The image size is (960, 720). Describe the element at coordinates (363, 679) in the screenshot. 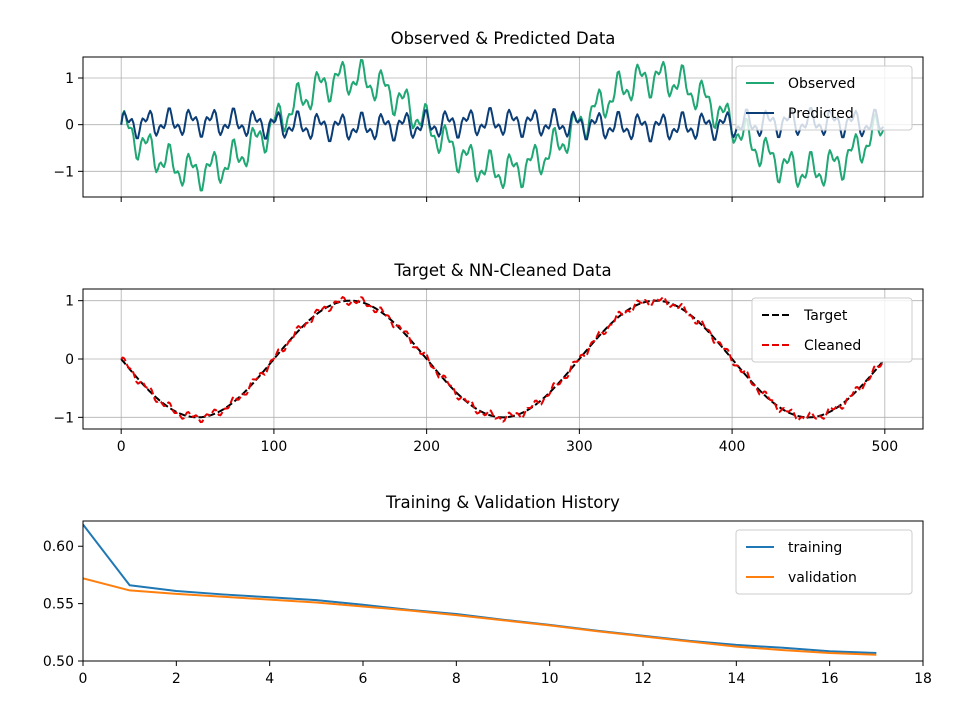

I see `x-tick-label: 6` at that location.